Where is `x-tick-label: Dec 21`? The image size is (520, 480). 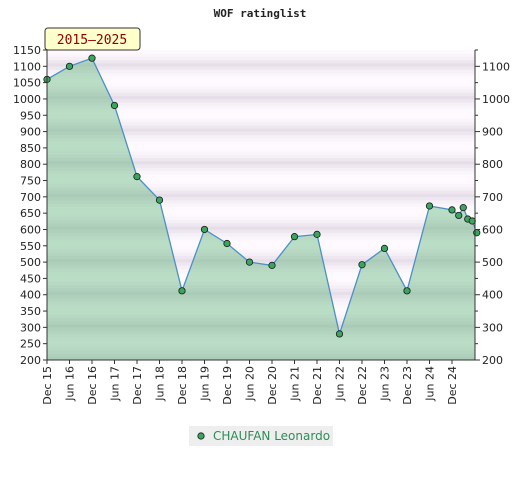 x-tick-label: Dec 21 is located at coordinates (317, 385).